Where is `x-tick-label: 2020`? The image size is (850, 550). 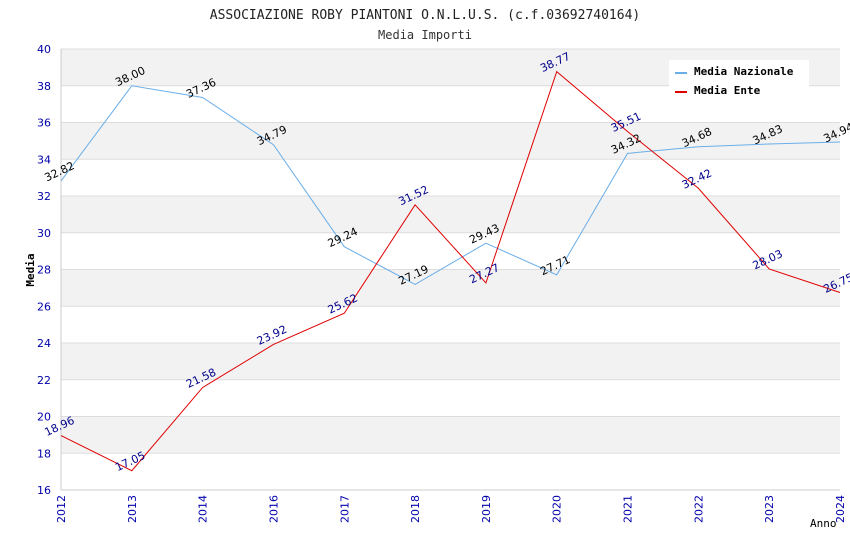 x-tick-label: 2020 is located at coordinates (557, 509).